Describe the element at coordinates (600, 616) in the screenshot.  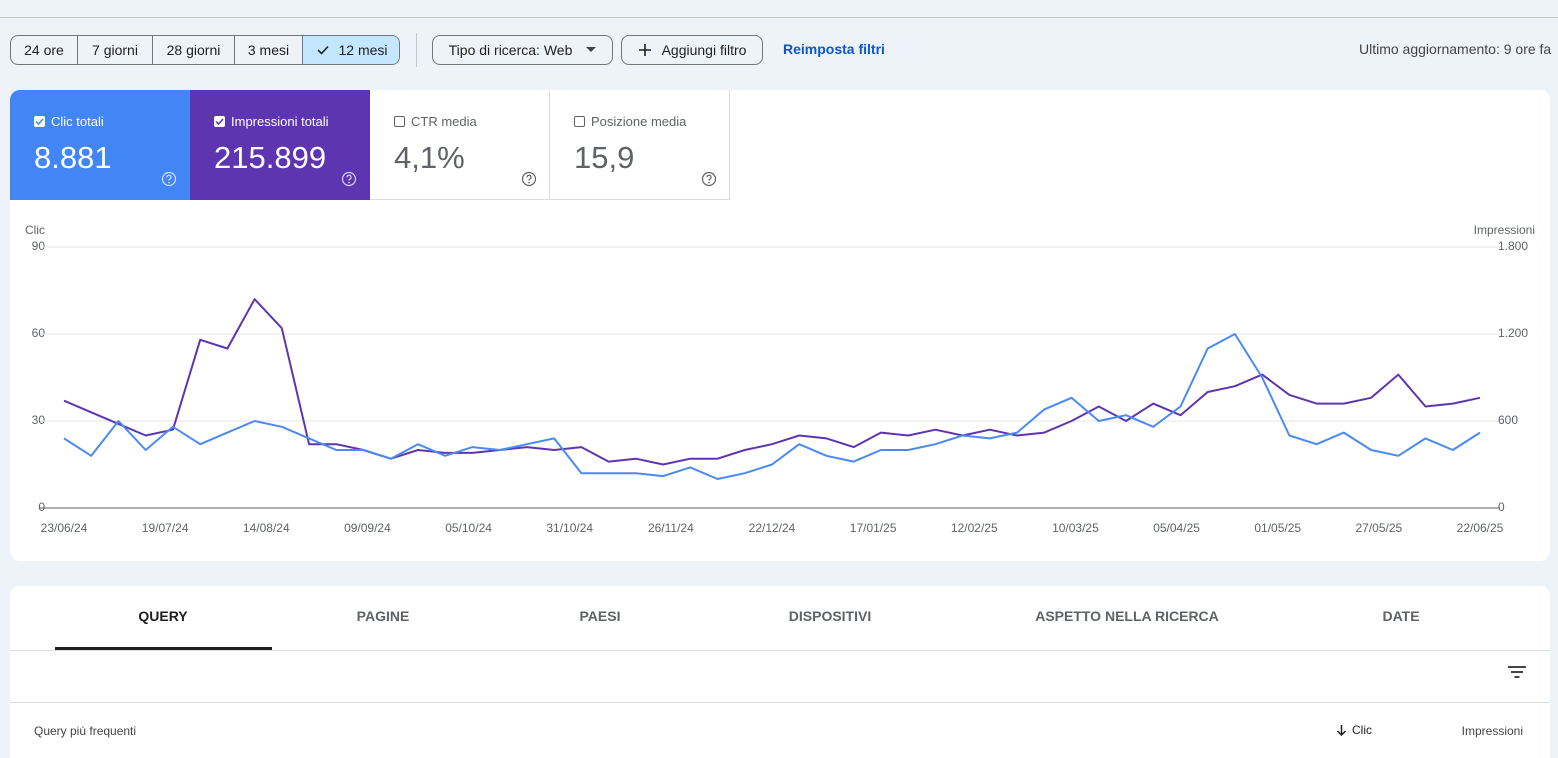
I see `tab: PAESI` at that location.